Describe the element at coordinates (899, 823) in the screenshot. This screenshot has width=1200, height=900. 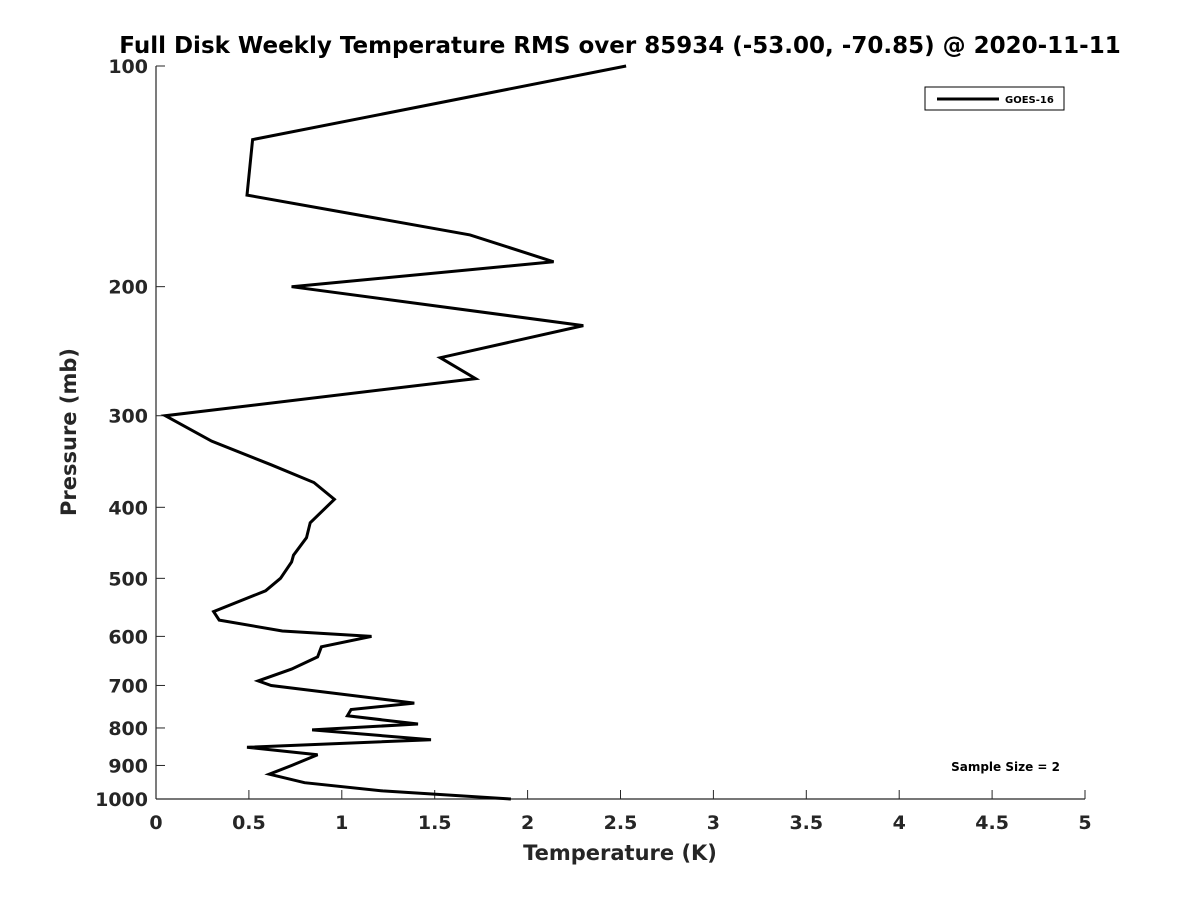
I see `x-tick-label: 4` at that location.